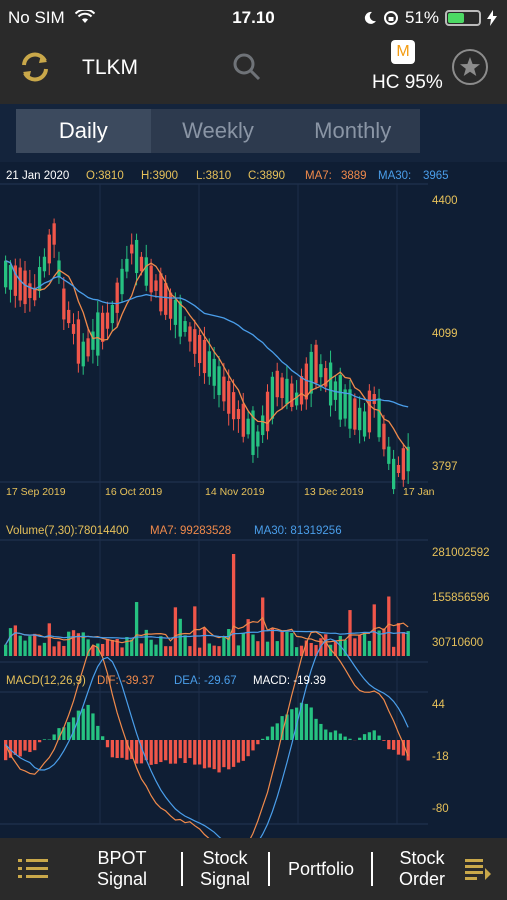 This screenshot has width=507, height=900. I want to click on macd-tick-low: -80, so click(440, 809).